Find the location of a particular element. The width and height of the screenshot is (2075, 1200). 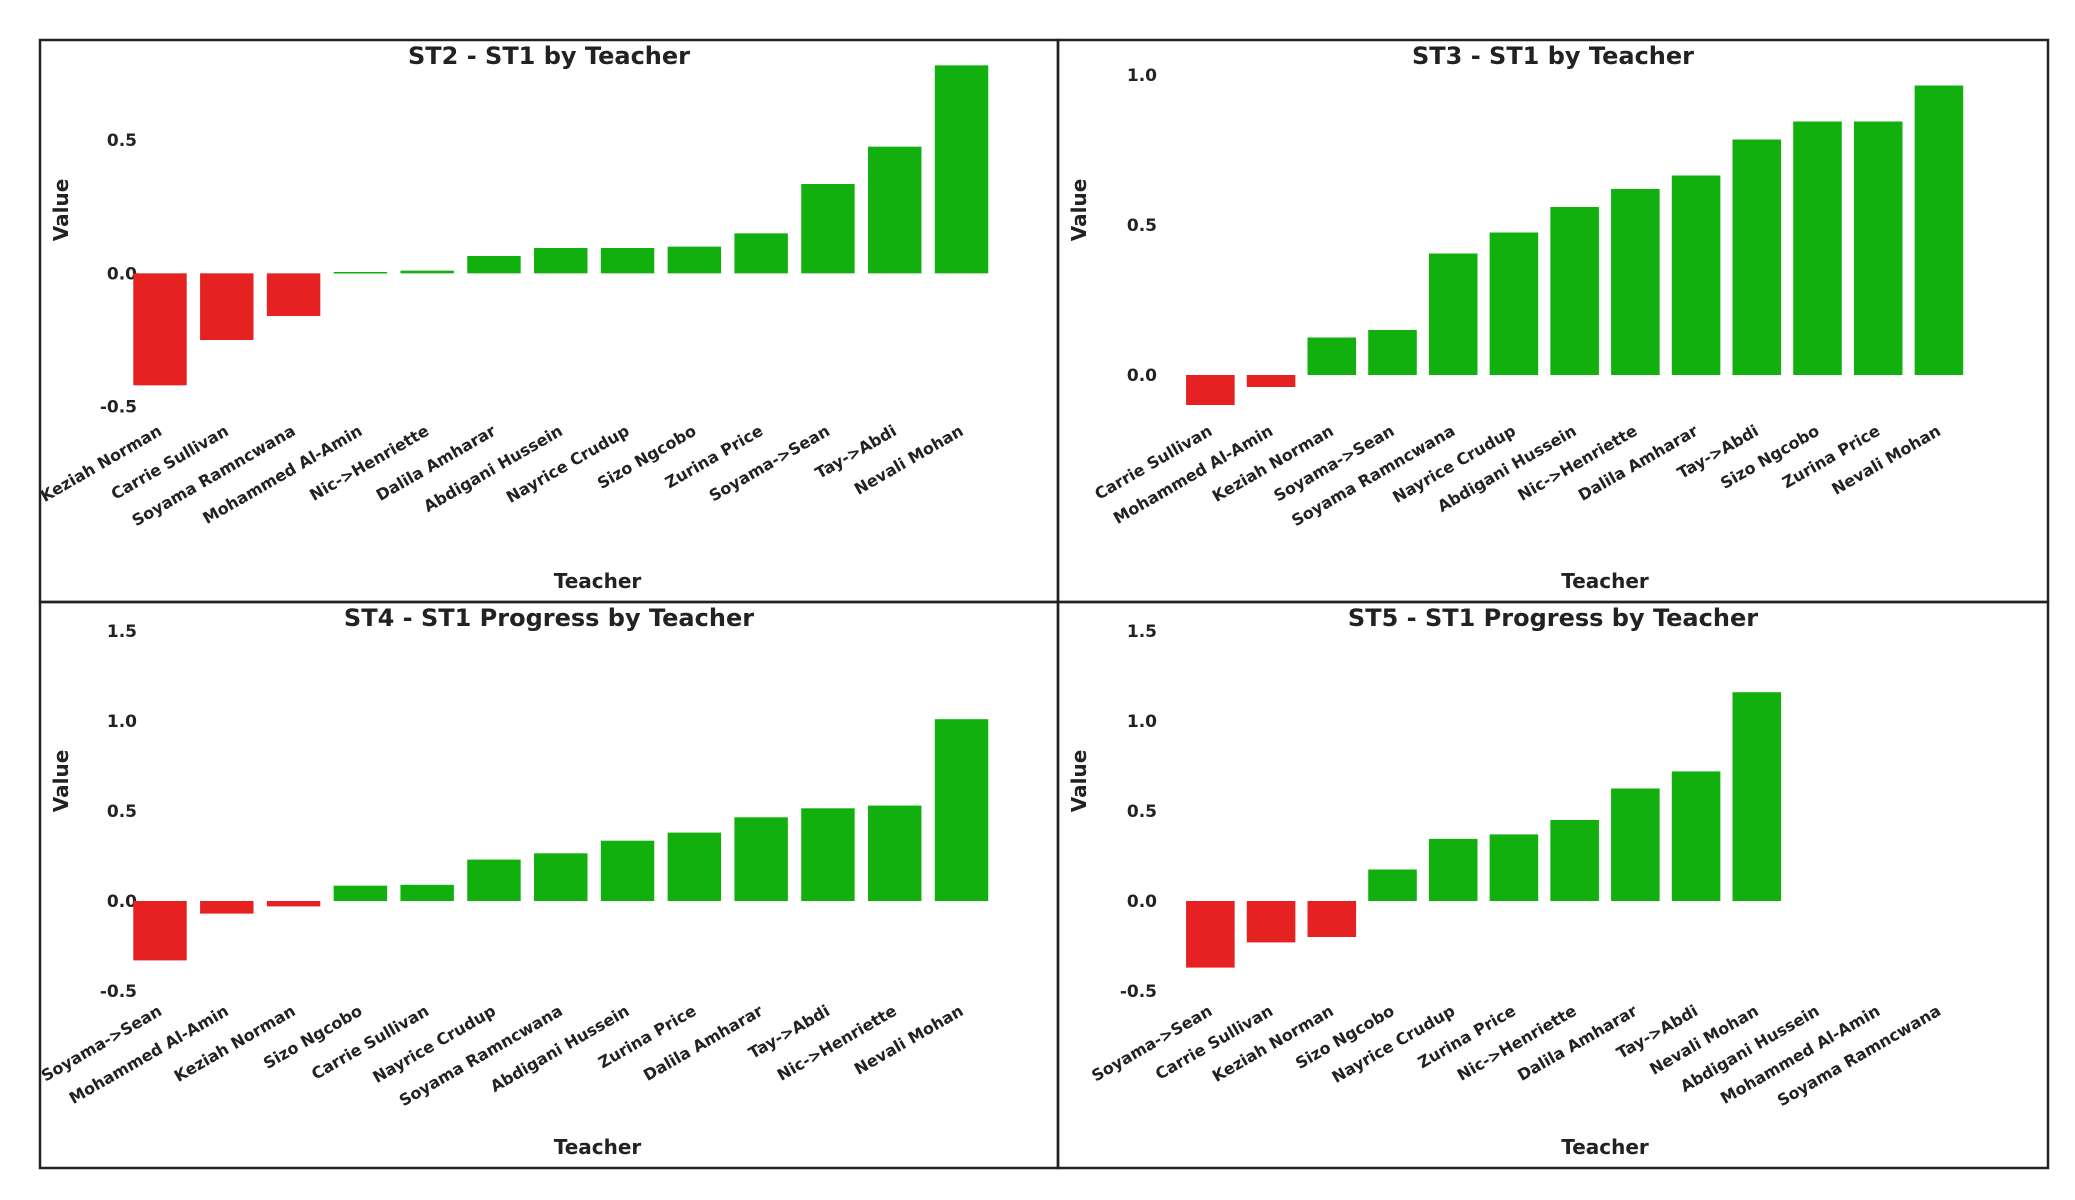

chart-title: ST3 - ST1 by Teacher is located at coordinates (1553, 56).